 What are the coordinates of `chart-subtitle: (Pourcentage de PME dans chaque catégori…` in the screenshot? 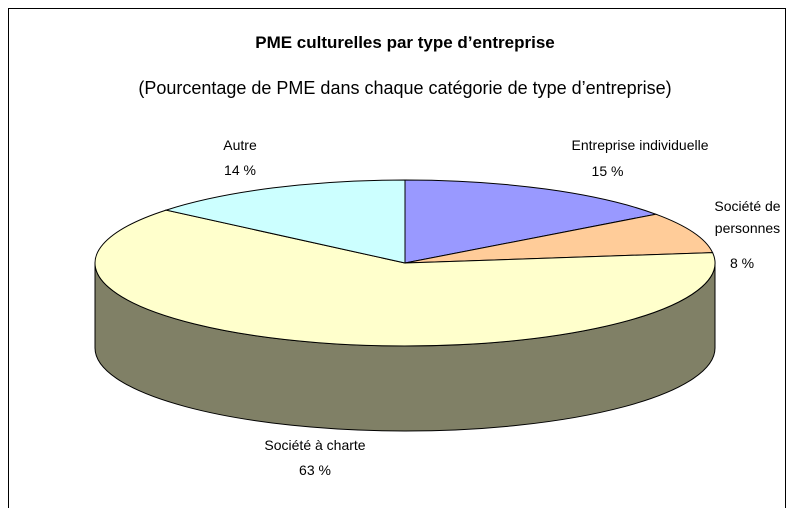 It's located at (405, 88).